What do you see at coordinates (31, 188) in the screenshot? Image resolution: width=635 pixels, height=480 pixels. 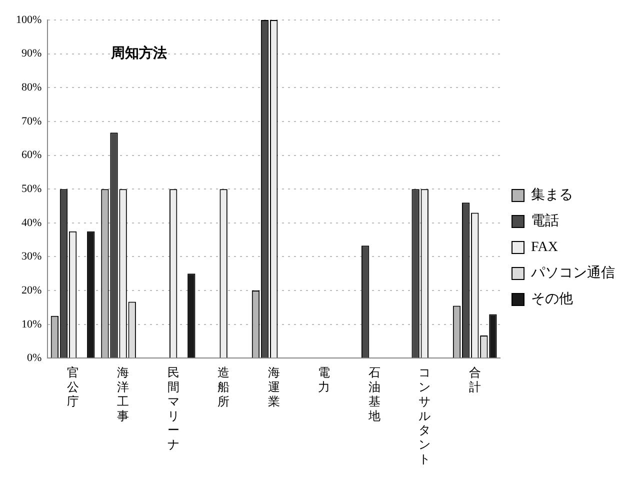 I see `y-tick-label: 50%` at bounding box center [31, 188].